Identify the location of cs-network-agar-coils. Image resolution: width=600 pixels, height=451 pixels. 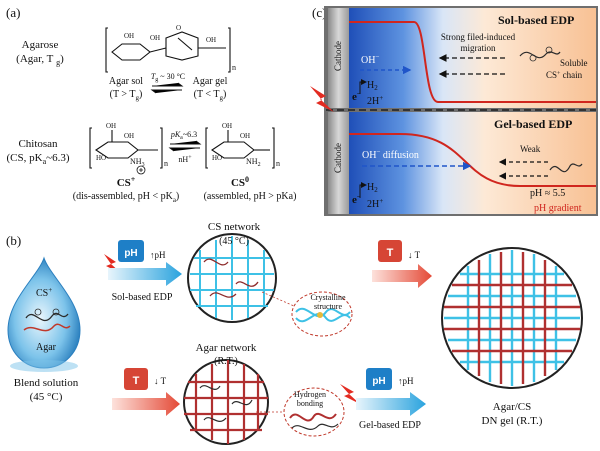
(231, 278).